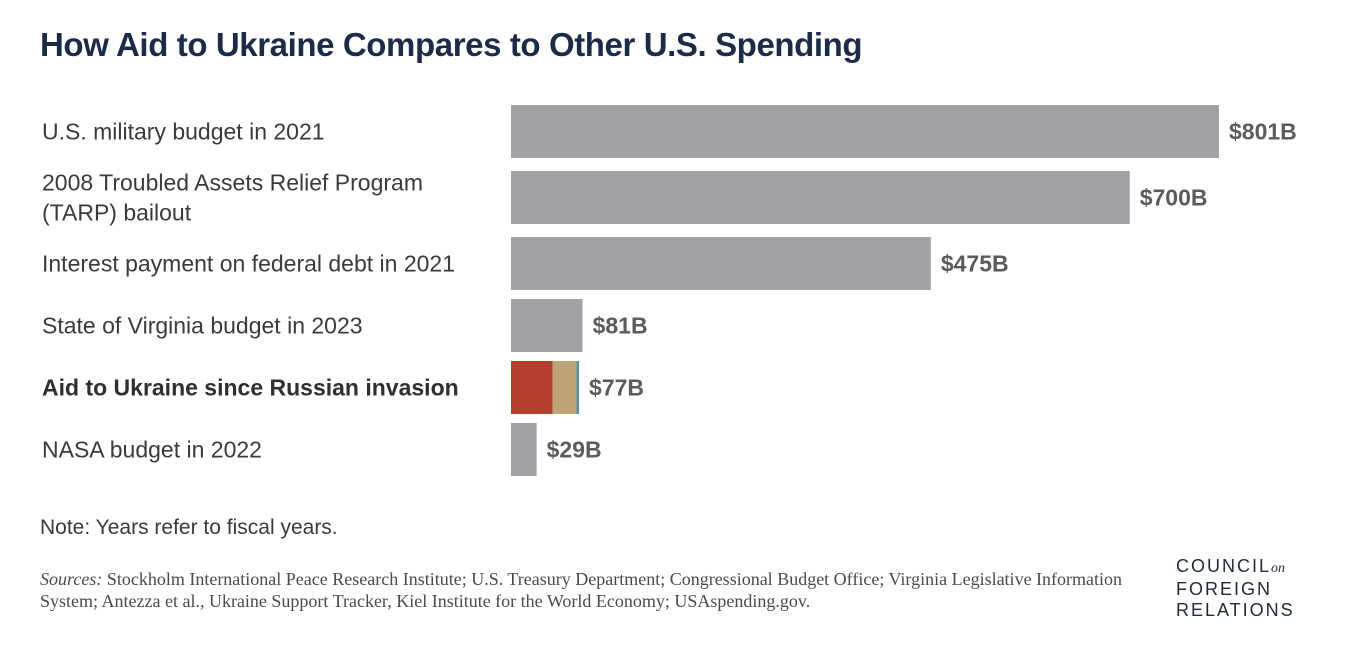 The width and height of the screenshot is (1364, 650). Describe the element at coordinates (202, 326) in the screenshot. I see `category-label-3-0: State of Virginia budget in 2023` at that location.